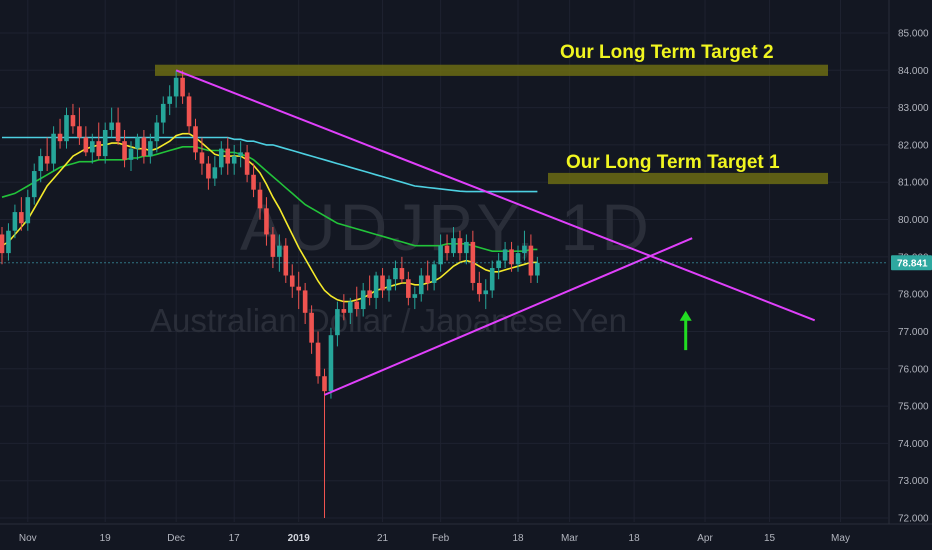 This screenshot has width=932, height=550. Describe the element at coordinates (508, 316) in the screenshot. I see `ascending-trendline` at that location.